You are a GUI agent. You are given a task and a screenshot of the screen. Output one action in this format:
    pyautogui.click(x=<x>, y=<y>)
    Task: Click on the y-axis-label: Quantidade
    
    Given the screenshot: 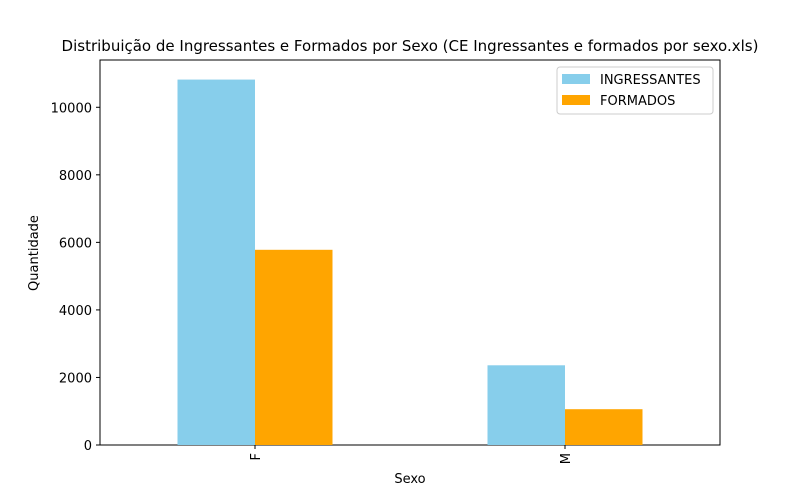 What is the action you would take?
    pyautogui.click(x=34, y=253)
    